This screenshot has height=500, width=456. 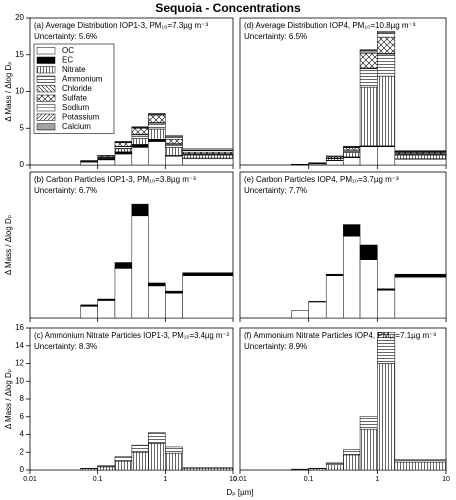 What do you see at coordinates (22, 451) in the screenshot?
I see `y-tick-label: 2` at bounding box center [22, 451].